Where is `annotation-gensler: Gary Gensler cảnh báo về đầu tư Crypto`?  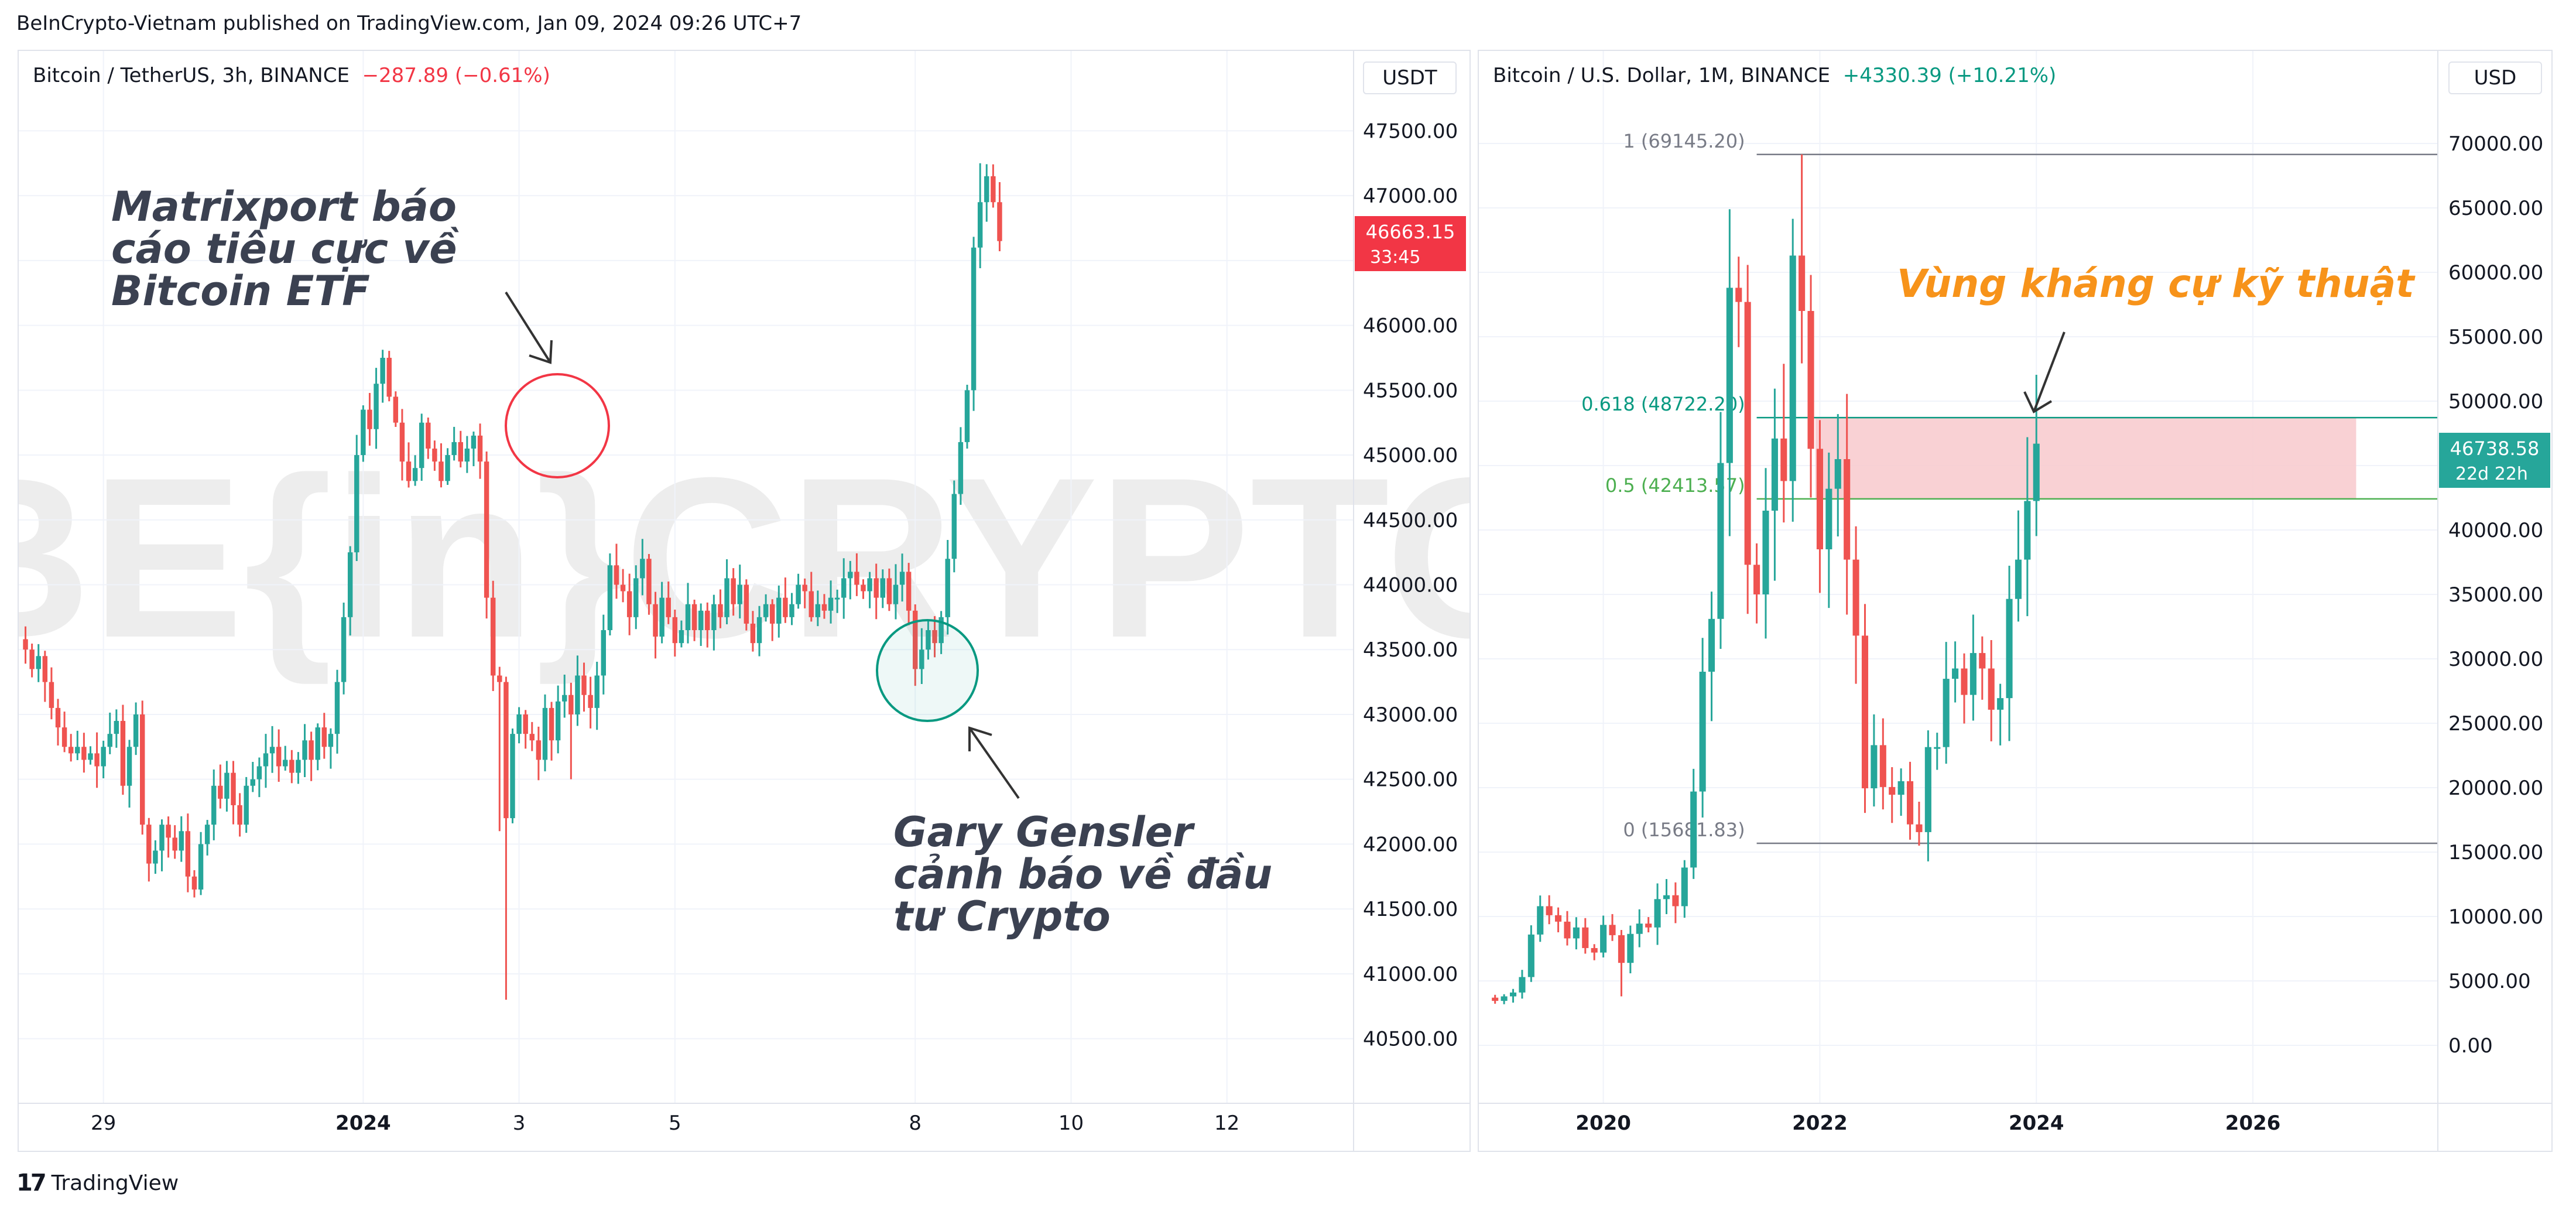 annotation-gensler: Gary Gensler cảnh báo về đầu tư Crypto is located at coordinates (1082, 874).